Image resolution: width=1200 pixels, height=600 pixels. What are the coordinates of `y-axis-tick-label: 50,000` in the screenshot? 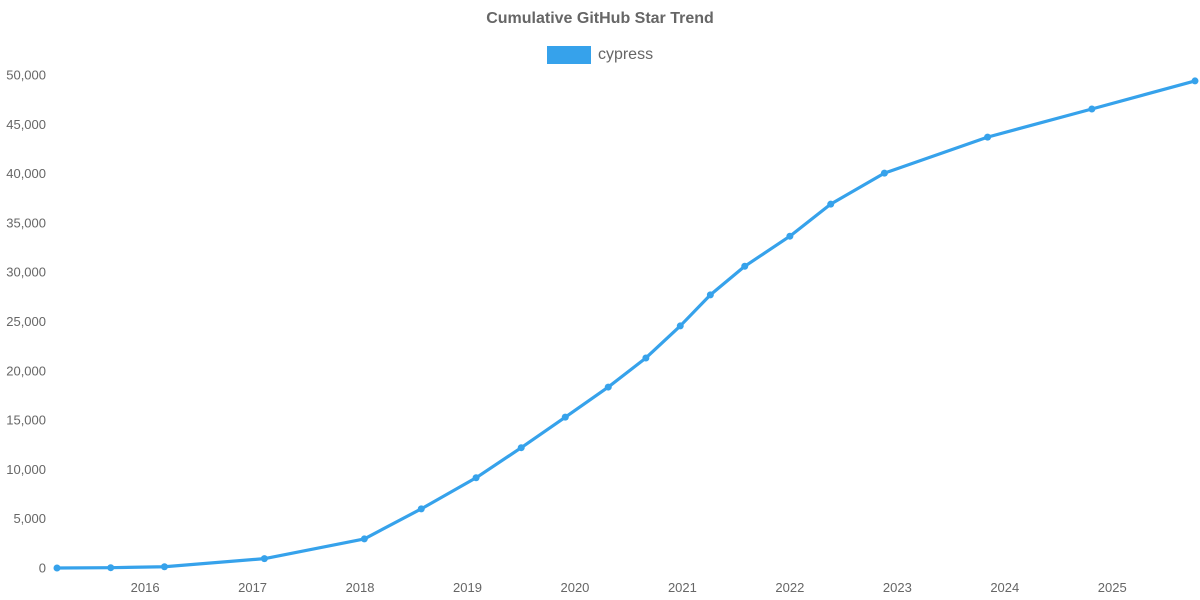 It's located at (26, 75).